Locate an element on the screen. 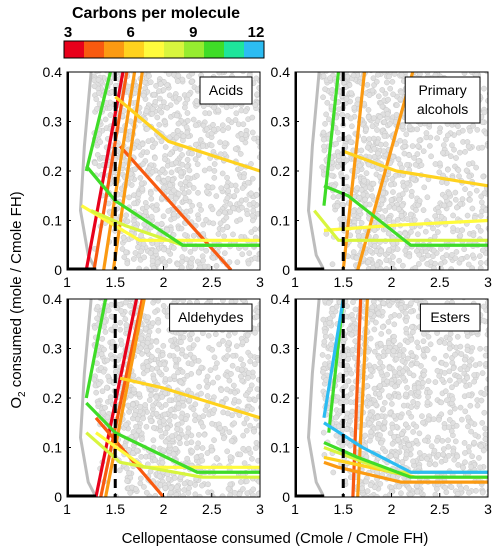 The image size is (497, 550). x-tick-label: 2.5 is located at coordinates (440, 282).